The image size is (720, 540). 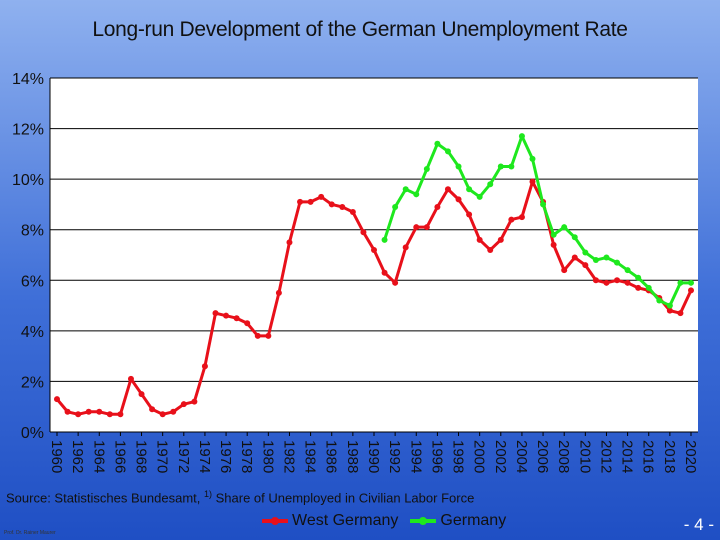 What do you see at coordinates (275, 521) in the screenshot?
I see `legend-swatch-west-germany` at bounding box center [275, 521].